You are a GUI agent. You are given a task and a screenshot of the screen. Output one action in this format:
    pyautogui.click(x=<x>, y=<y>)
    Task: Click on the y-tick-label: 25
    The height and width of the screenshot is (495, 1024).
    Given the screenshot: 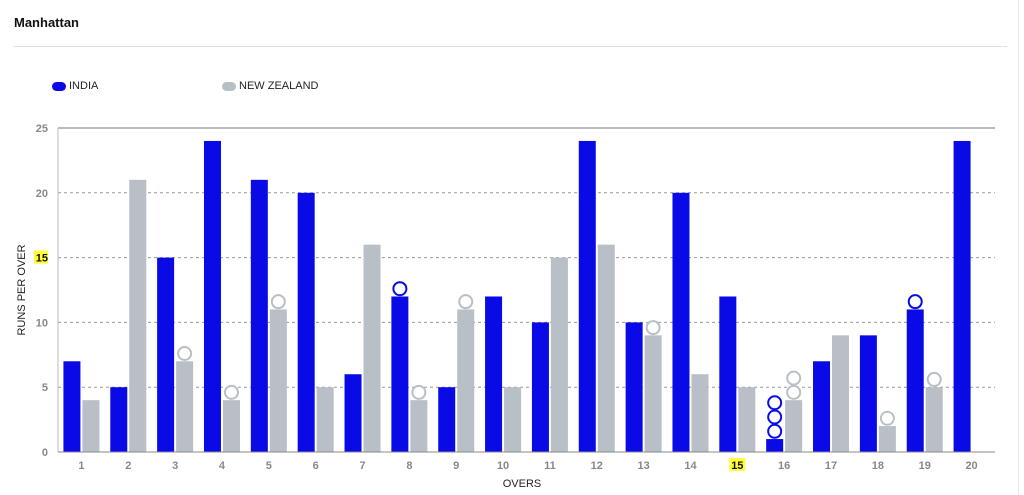 What is the action you would take?
    pyautogui.click(x=42, y=129)
    